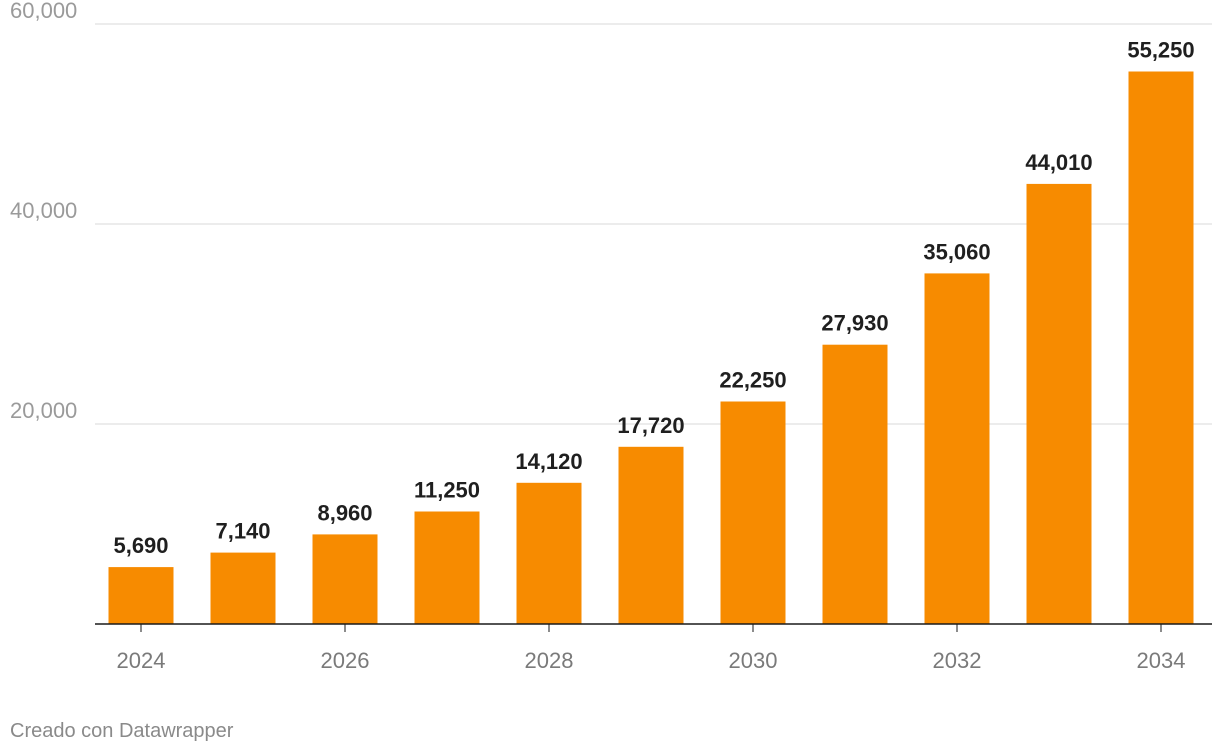 The image size is (1220, 756). I want to click on bar-value-label: 27,930, so click(854, 323).